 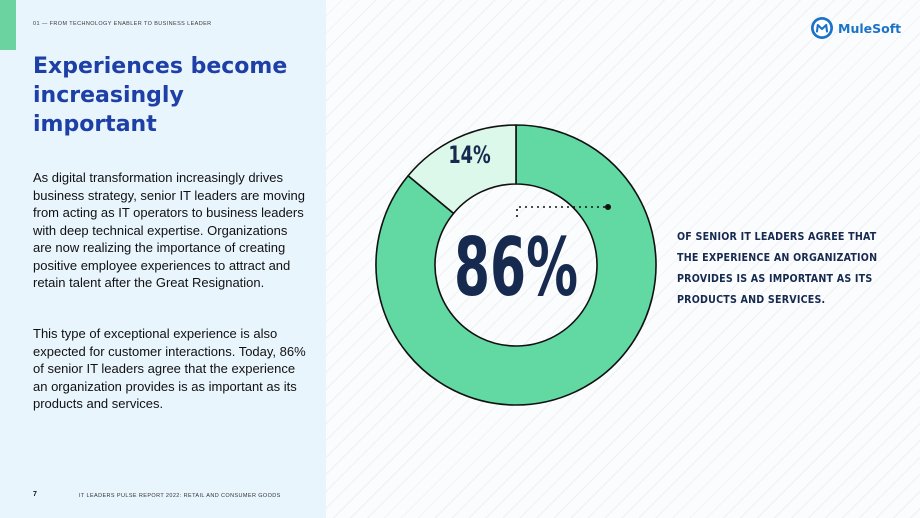 I want to click on donut-center-label: 86%, so click(x=516, y=268).